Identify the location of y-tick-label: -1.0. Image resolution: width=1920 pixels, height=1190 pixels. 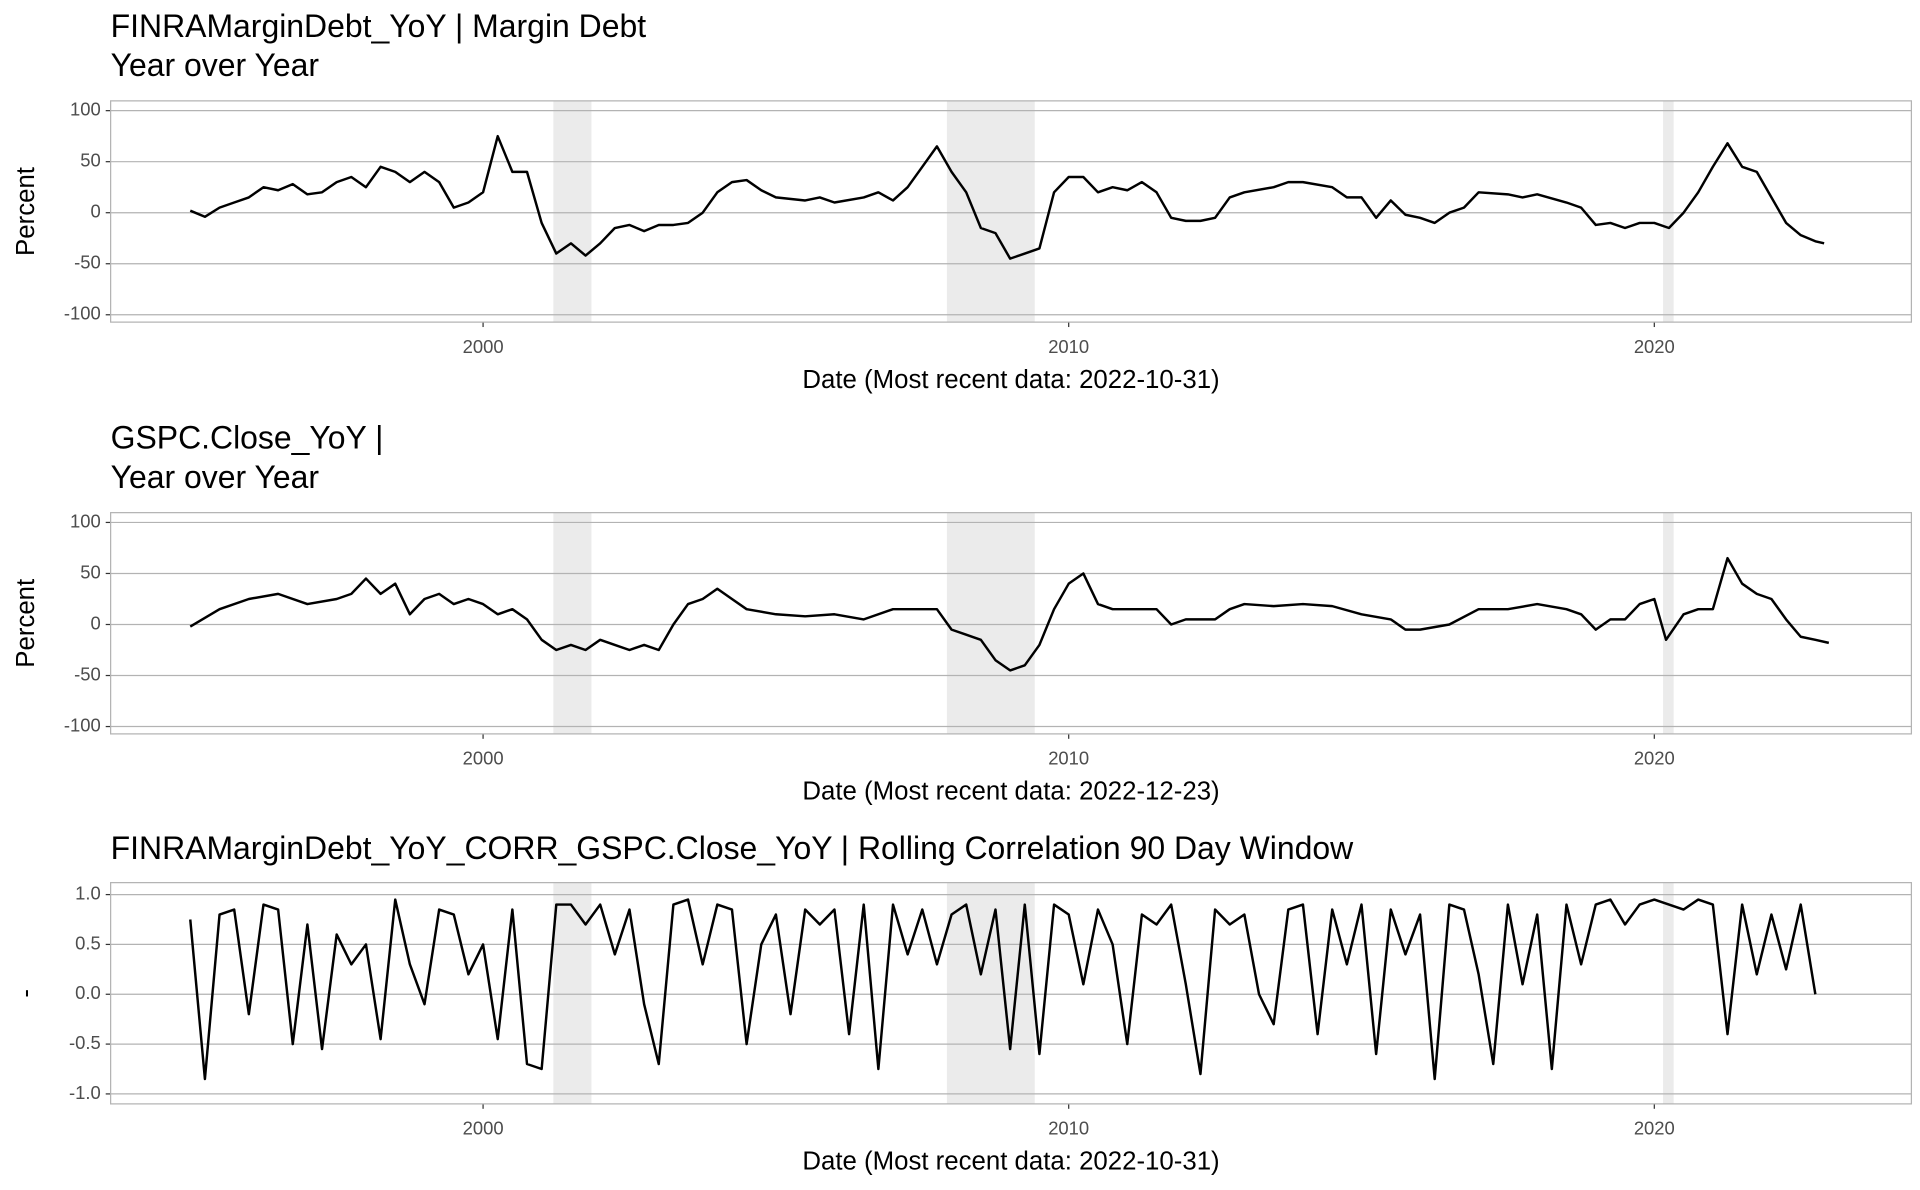
(85, 1092).